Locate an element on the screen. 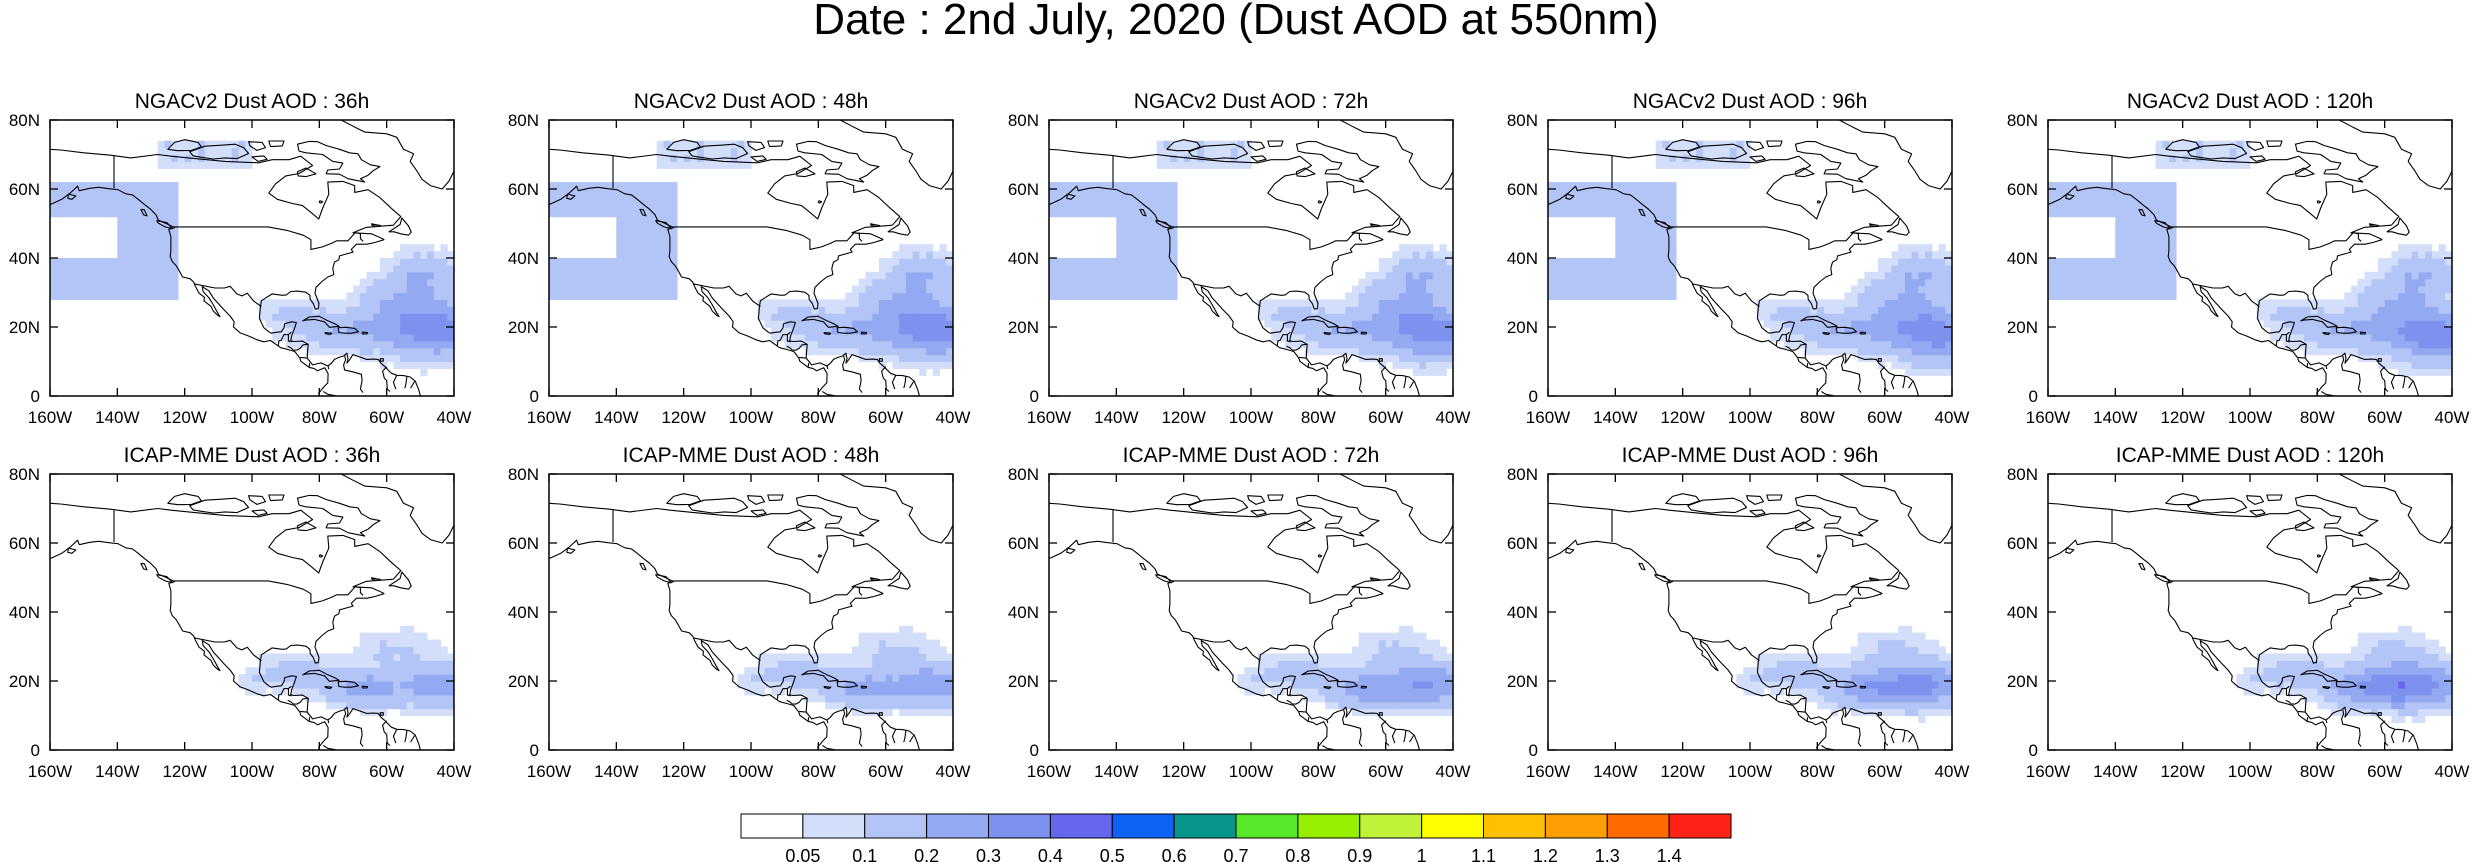 This screenshot has width=2472, height=862. panel-title: ICAP-MME Dust AOD : 36h is located at coordinates (252, 455).